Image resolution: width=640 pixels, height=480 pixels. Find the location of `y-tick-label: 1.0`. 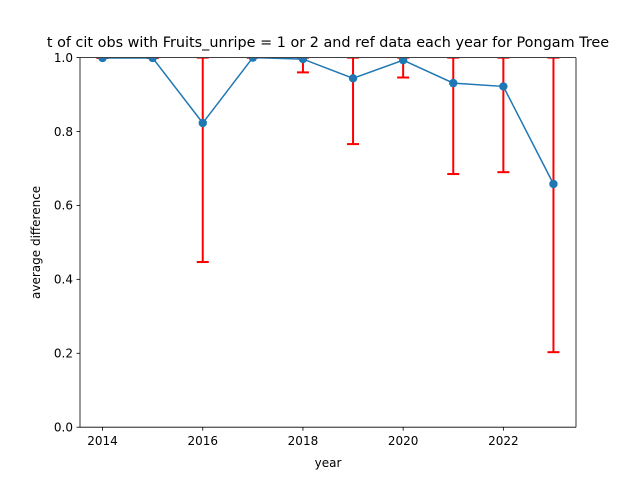

y-tick-label: 1.0 is located at coordinates (63, 58).